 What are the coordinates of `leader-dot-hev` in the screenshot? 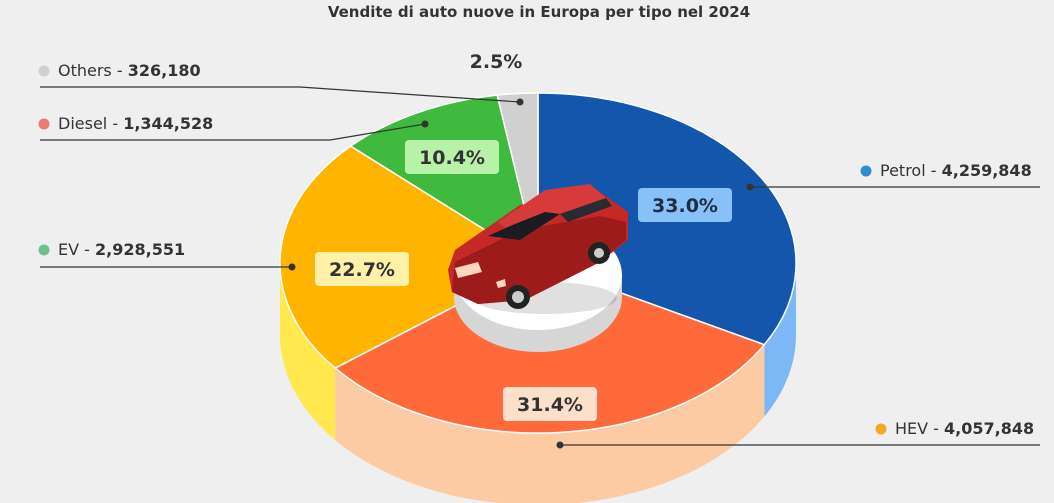 It's located at (560, 445).